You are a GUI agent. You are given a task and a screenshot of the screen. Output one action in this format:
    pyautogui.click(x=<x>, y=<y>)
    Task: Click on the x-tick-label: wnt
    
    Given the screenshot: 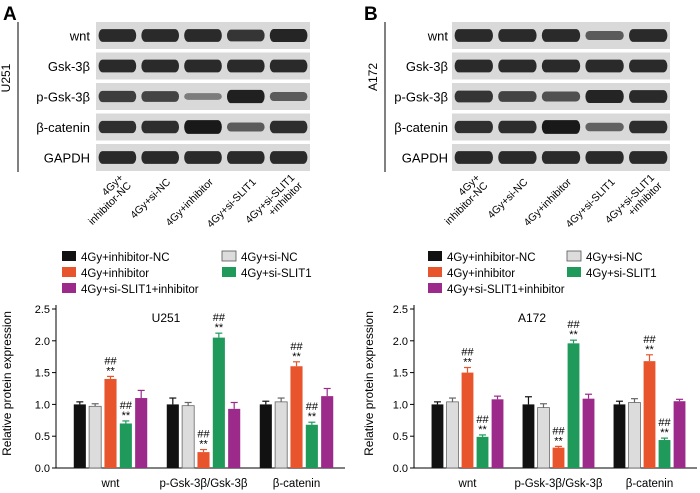 What is the action you would take?
    pyautogui.click(x=468, y=484)
    